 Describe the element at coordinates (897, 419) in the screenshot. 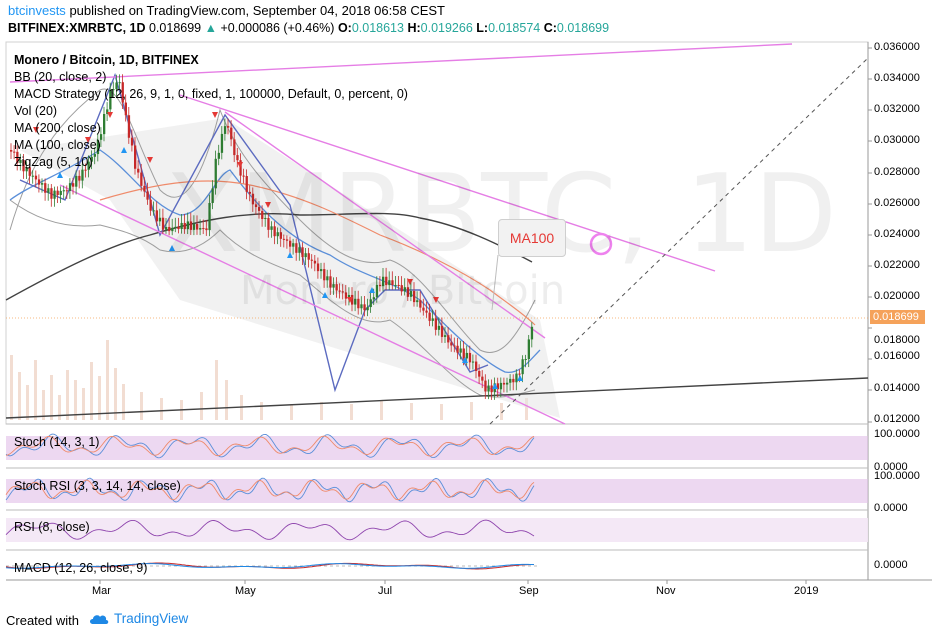

I see `price-tick: 0.012000` at that location.